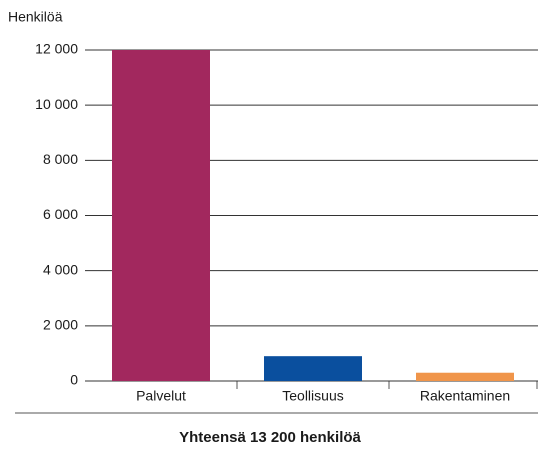  I want to click on y-tick-label: 12 000, so click(56, 49).